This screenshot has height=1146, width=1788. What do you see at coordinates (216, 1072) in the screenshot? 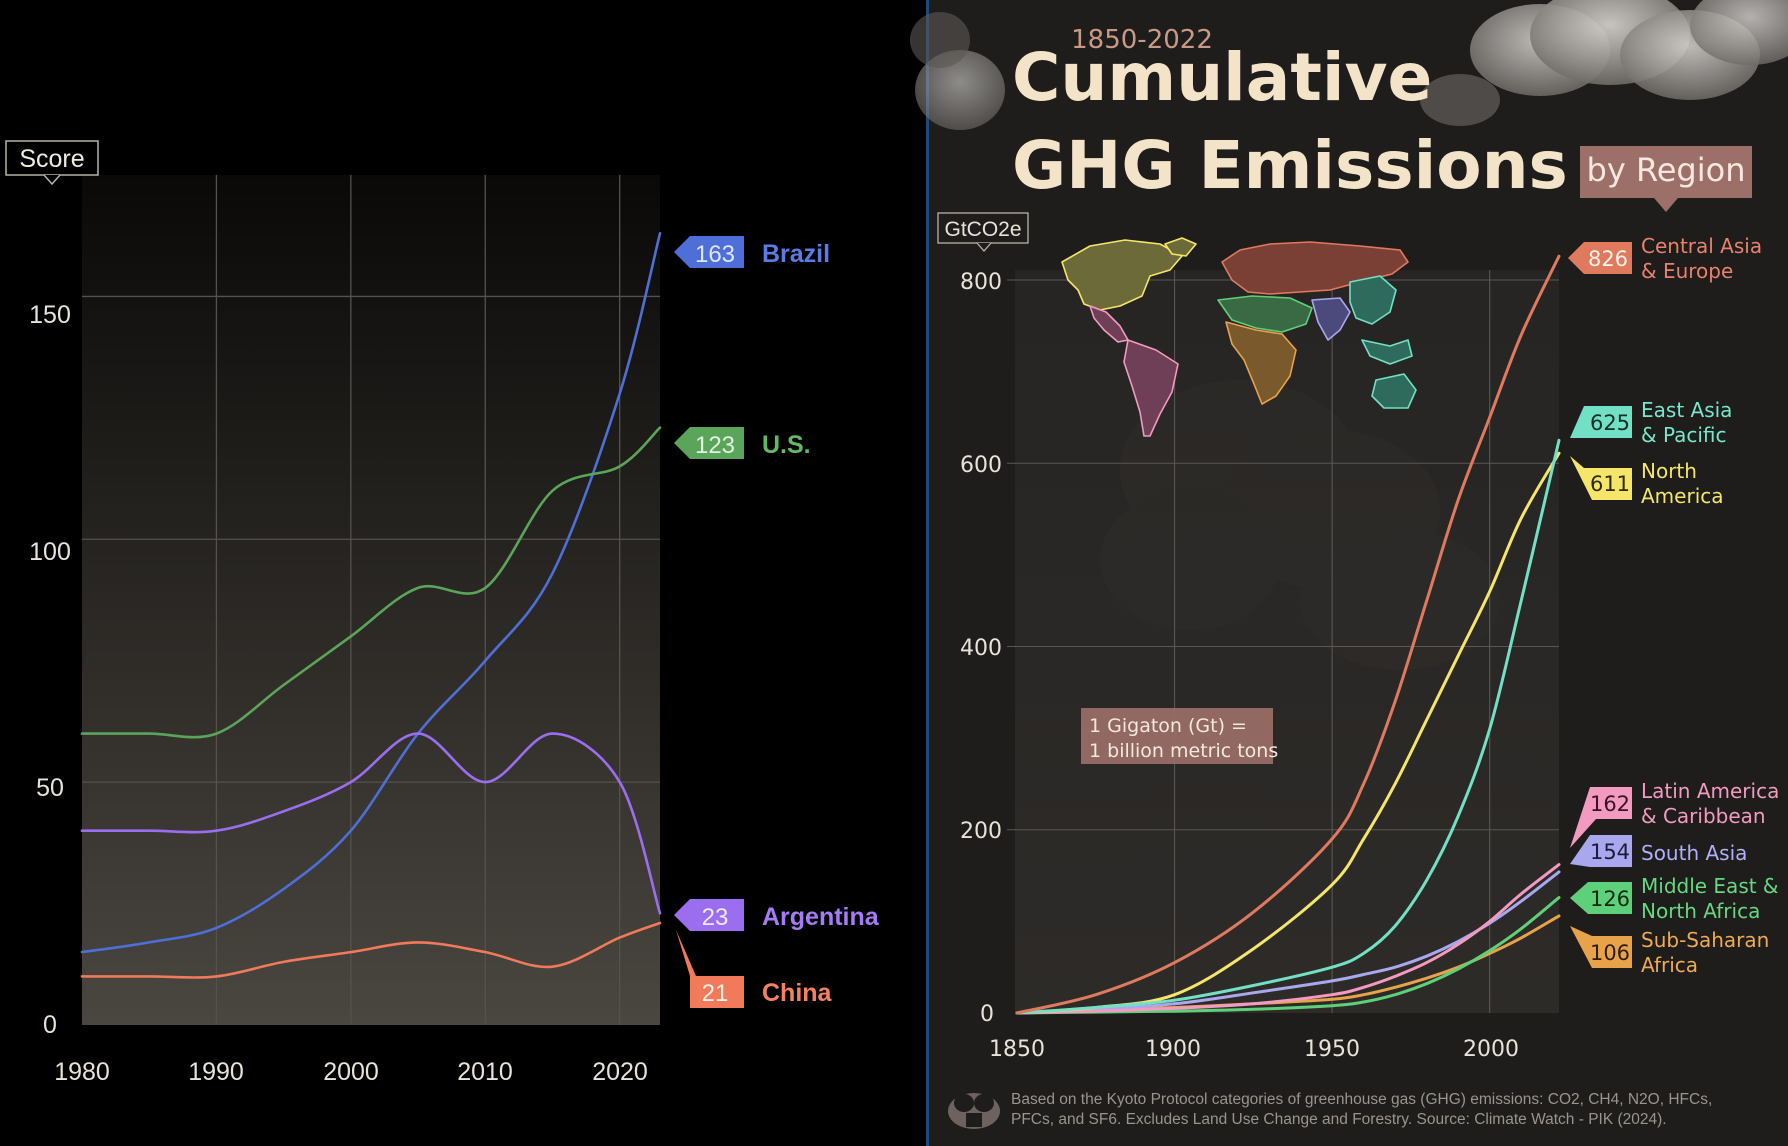
I see `x-tick-label: 1990` at bounding box center [216, 1072].